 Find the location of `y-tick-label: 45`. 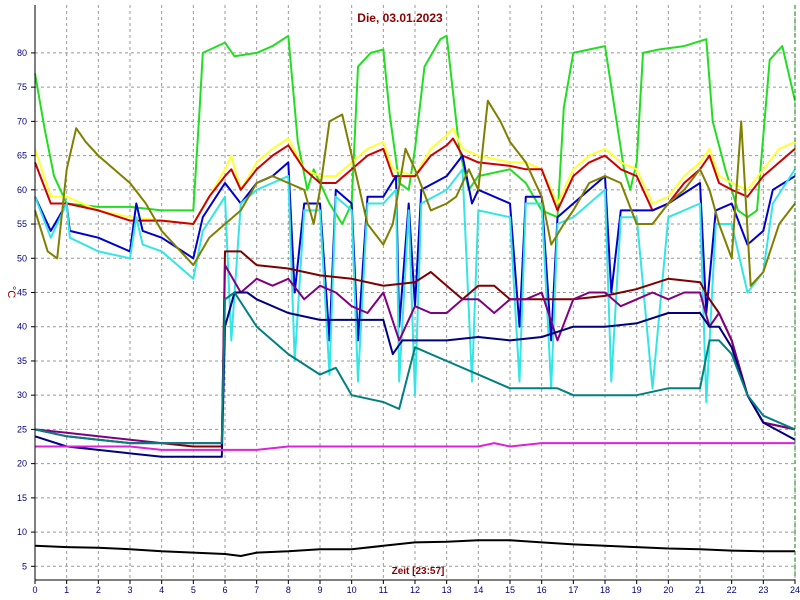

y-tick-label: 45 is located at coordinates (22, 293).